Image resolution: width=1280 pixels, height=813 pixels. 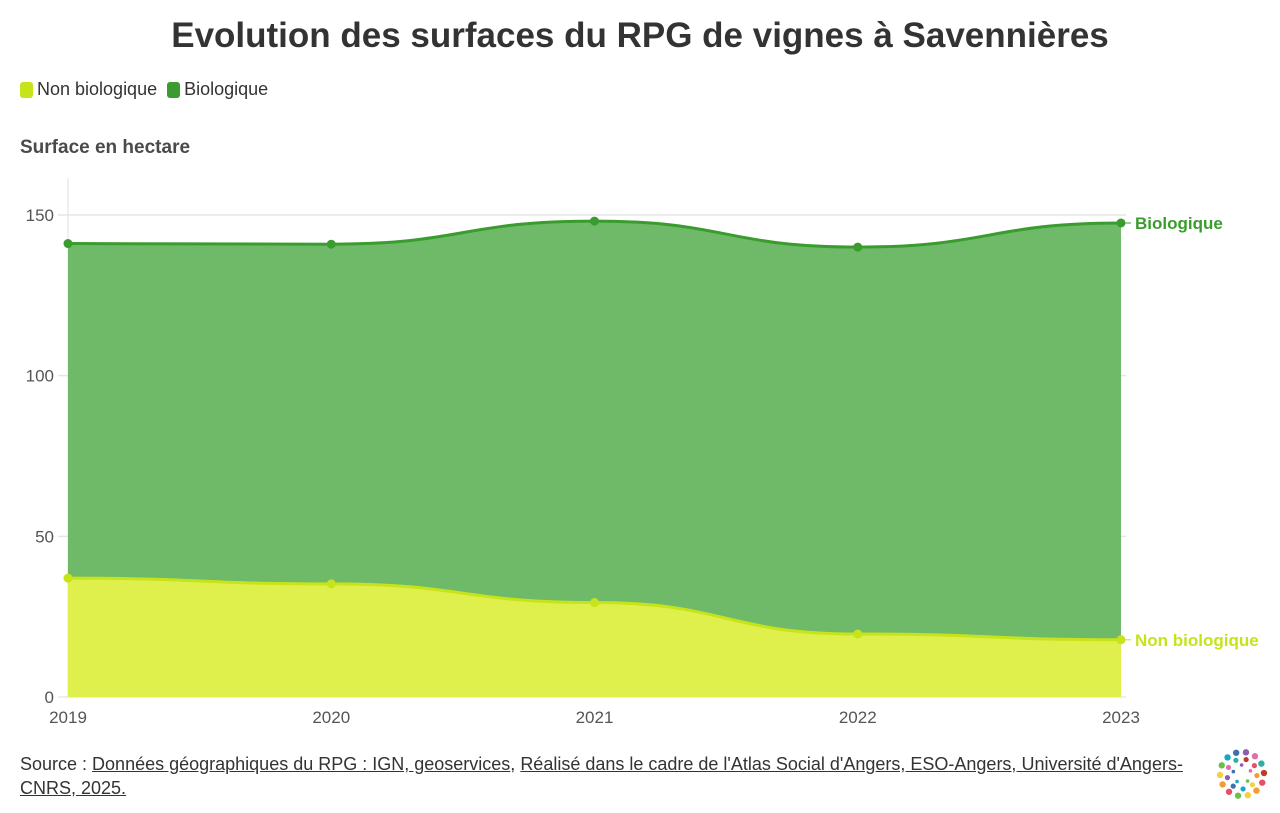 What do you see at coordinates (858, 247) in the screenshot?
I see `point-biologique-2022` at bounding box center [858, 247].